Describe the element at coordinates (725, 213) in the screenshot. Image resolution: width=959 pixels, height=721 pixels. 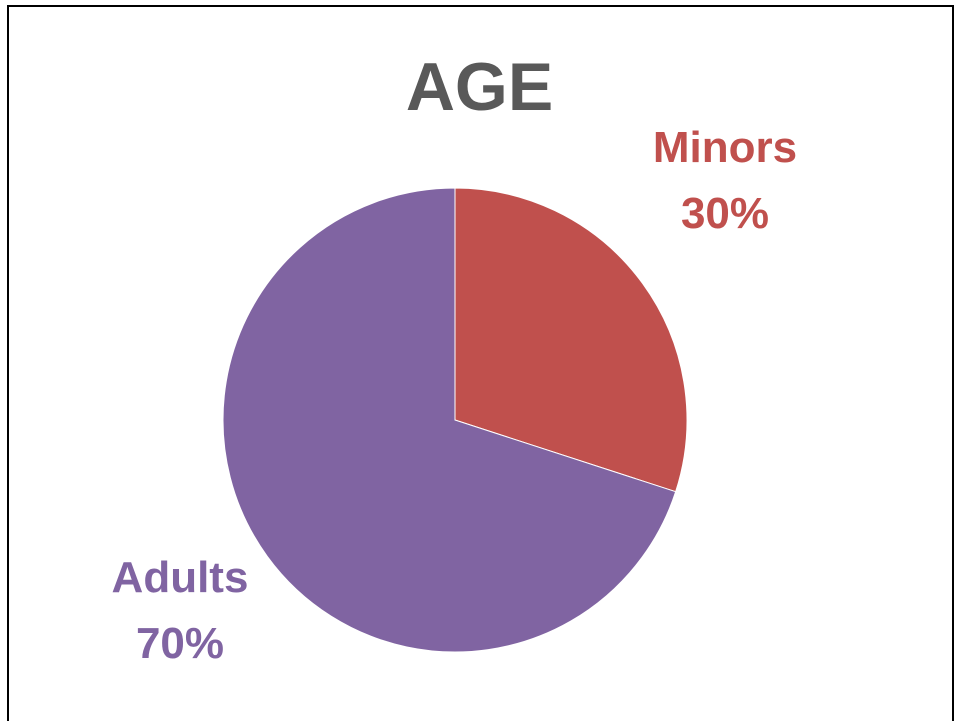
I see `value-label: 30%` at that location.